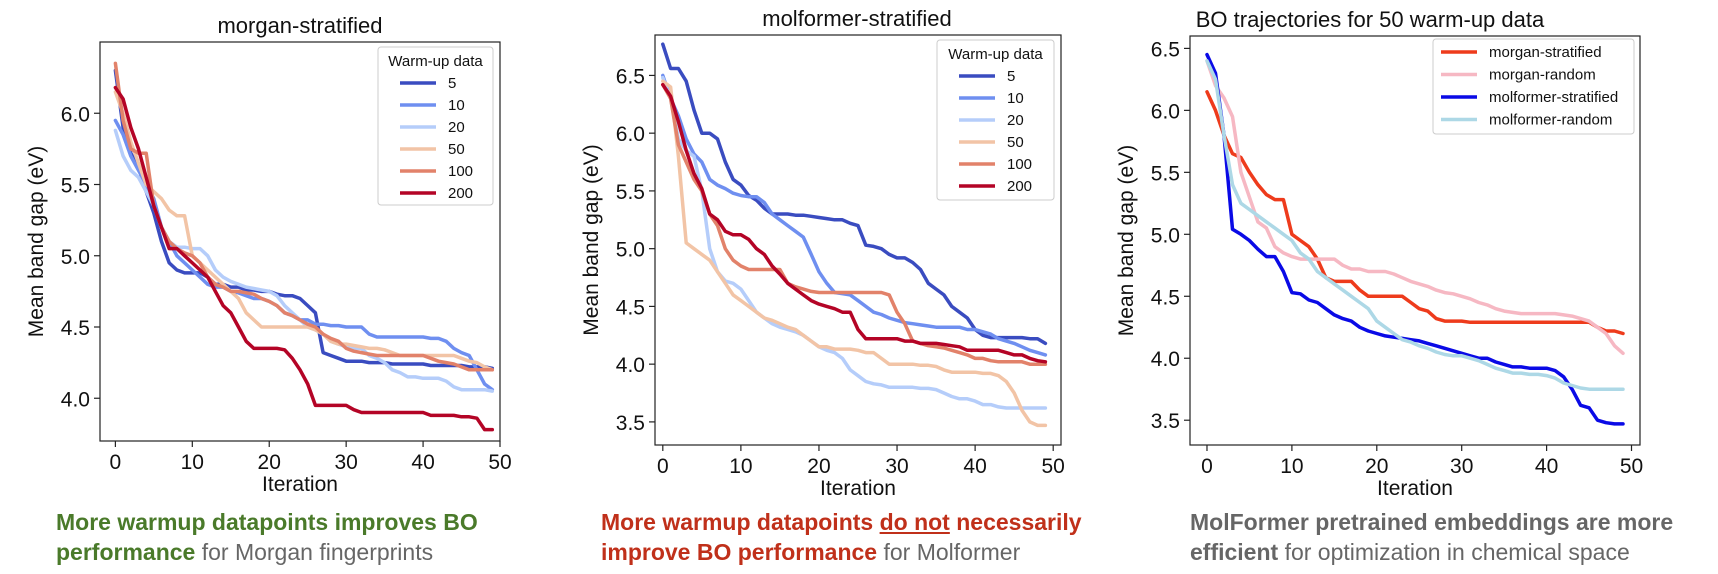 The width and height of the screenshot is (1718, 574). I want to click on legend-label-4: molformer-random, so click(1550, 120).